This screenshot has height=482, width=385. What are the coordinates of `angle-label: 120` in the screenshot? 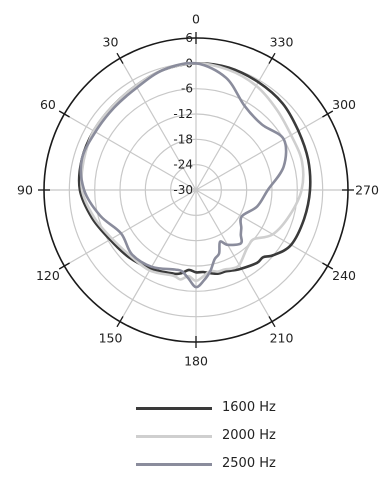 It's located at (48, 275).